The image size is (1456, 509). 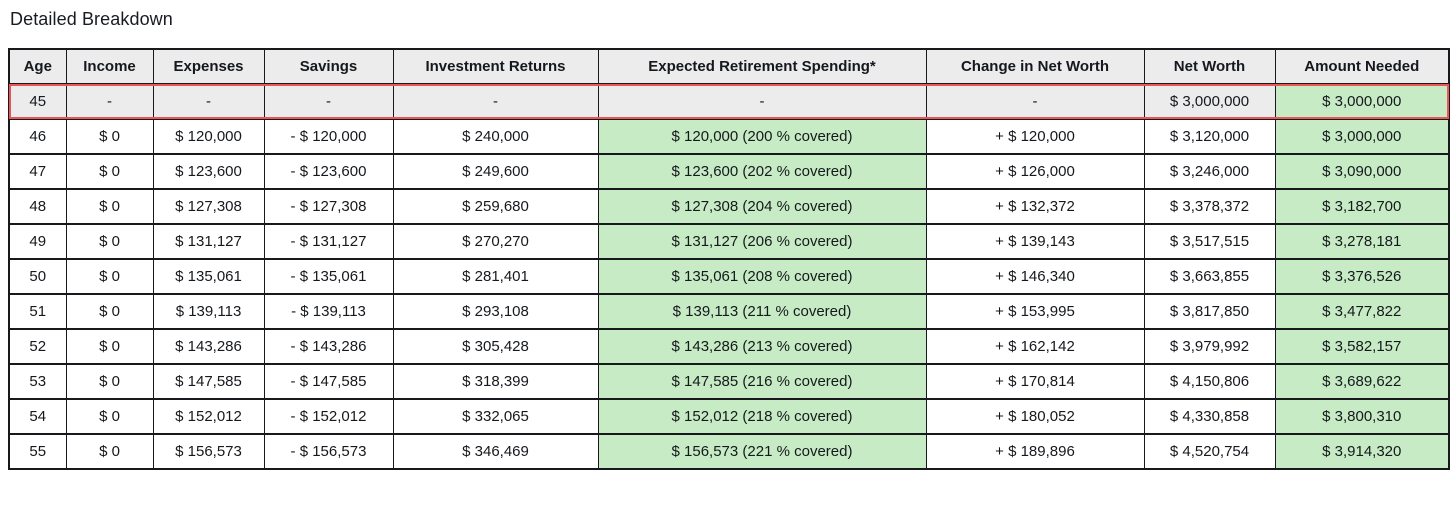 I want to click on expected_retirement_spending-cell: $ 127,308 (204 % covered), so click(x=762, y=206).